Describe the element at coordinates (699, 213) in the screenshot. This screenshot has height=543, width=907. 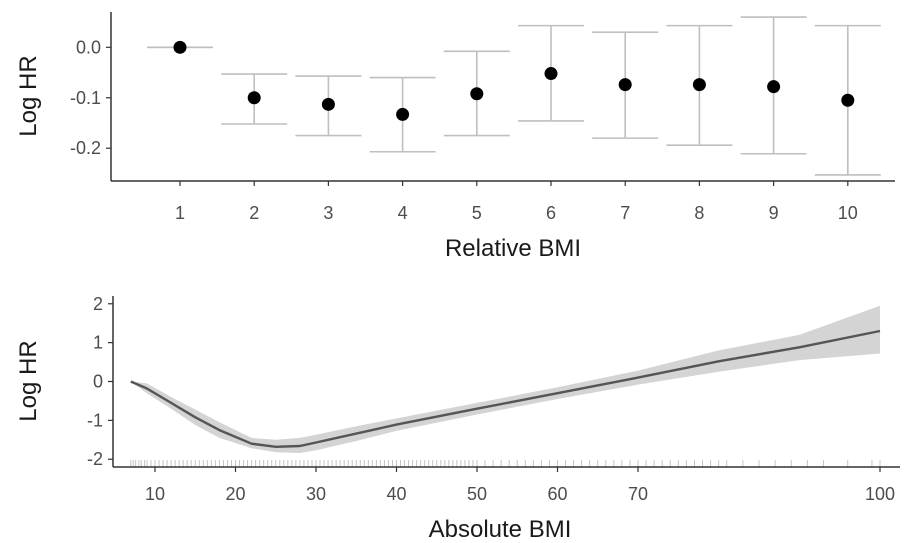
I see `x-tick-label: 8` at that location.